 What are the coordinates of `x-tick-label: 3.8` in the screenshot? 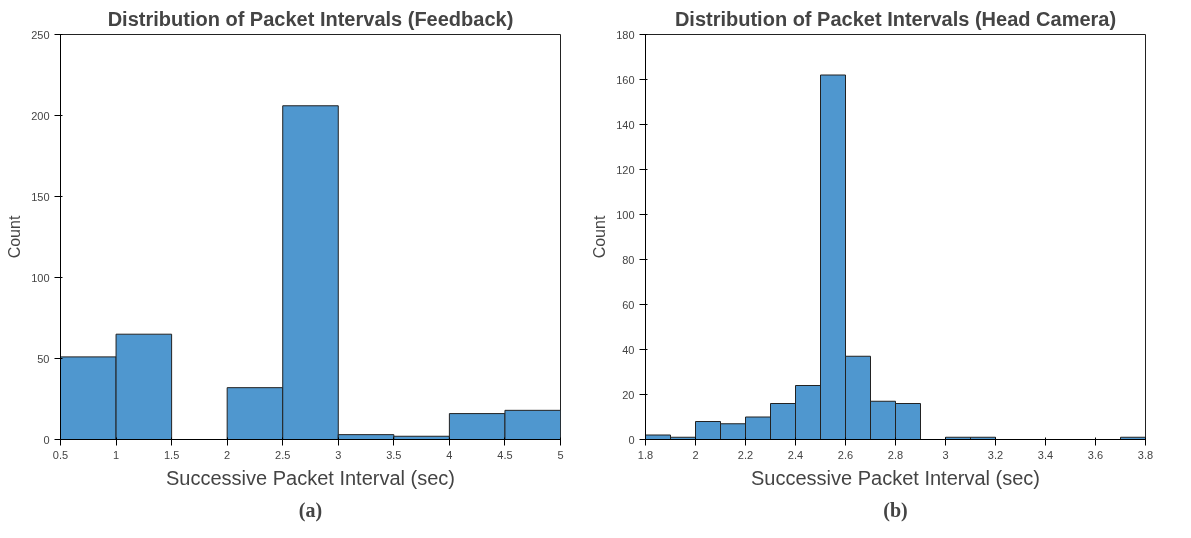 It's located at (1145, 454).